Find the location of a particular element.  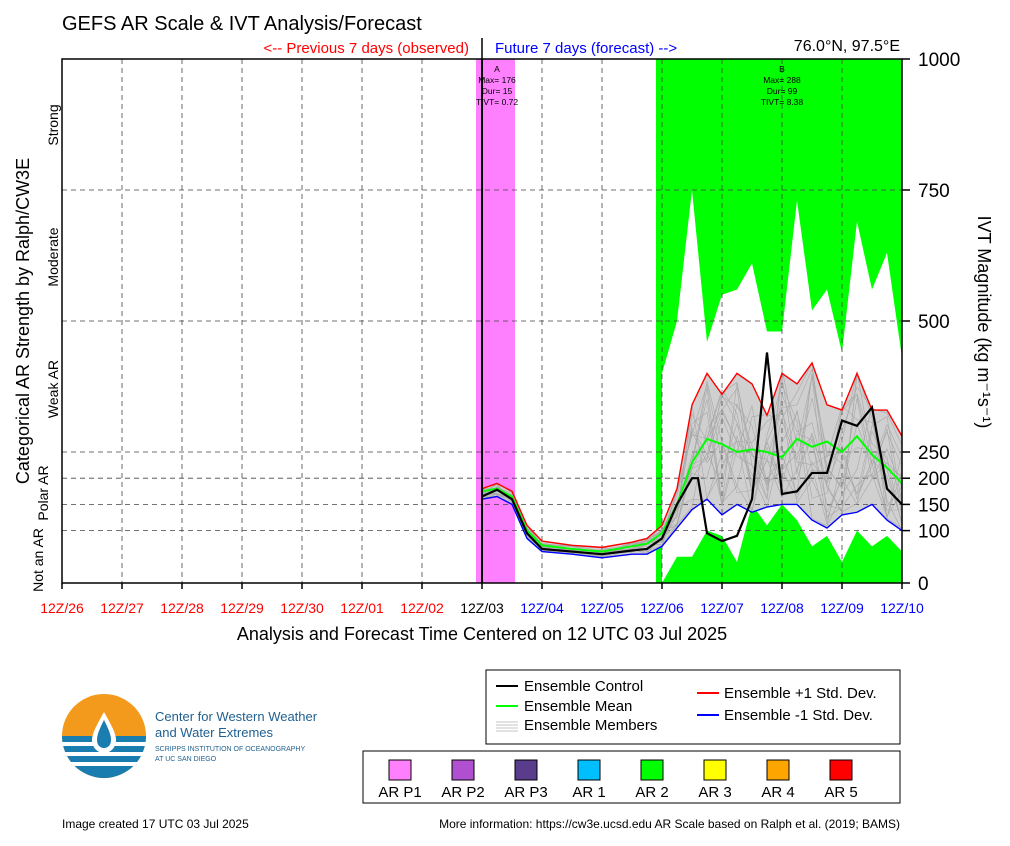

ensemble-members is located at coordinates (692, 460).